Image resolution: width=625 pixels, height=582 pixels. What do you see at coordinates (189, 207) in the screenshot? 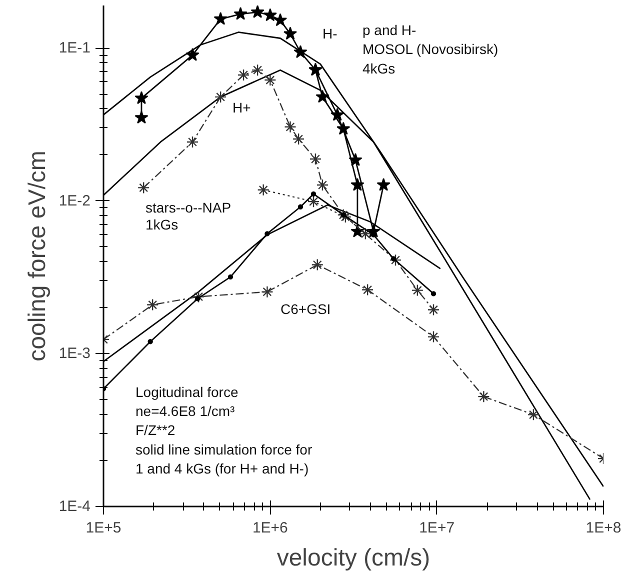
I see `annotation: stars--o--NAP` at bounding box center [189, 207].